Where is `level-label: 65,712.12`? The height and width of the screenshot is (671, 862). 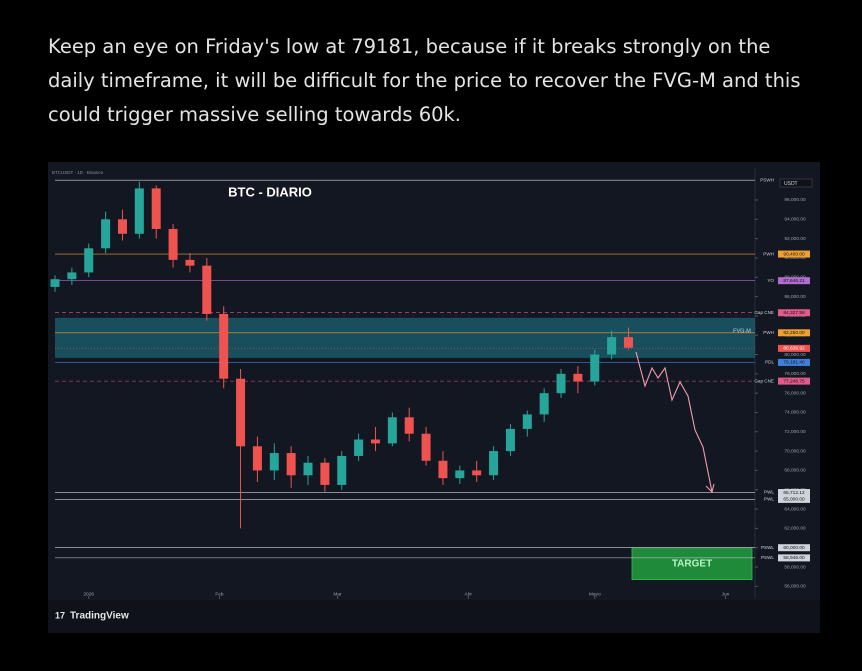
level-label: 65,712.12 is located at coordinates (794, 493).